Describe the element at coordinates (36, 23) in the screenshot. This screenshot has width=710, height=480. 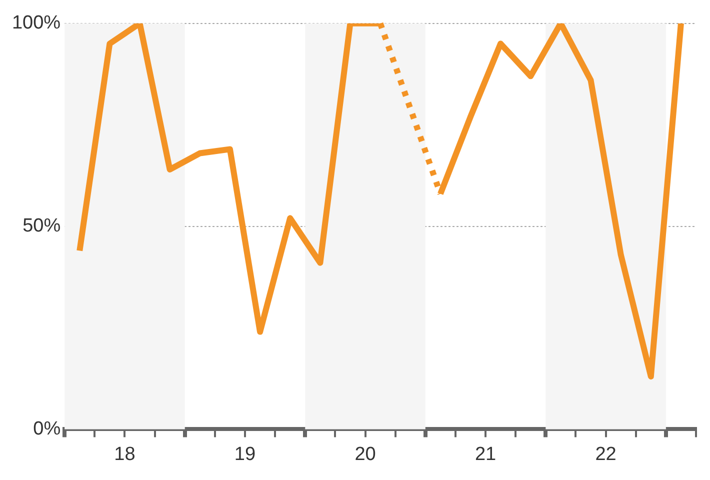
I see `y-tick-label: 100%` at that location.